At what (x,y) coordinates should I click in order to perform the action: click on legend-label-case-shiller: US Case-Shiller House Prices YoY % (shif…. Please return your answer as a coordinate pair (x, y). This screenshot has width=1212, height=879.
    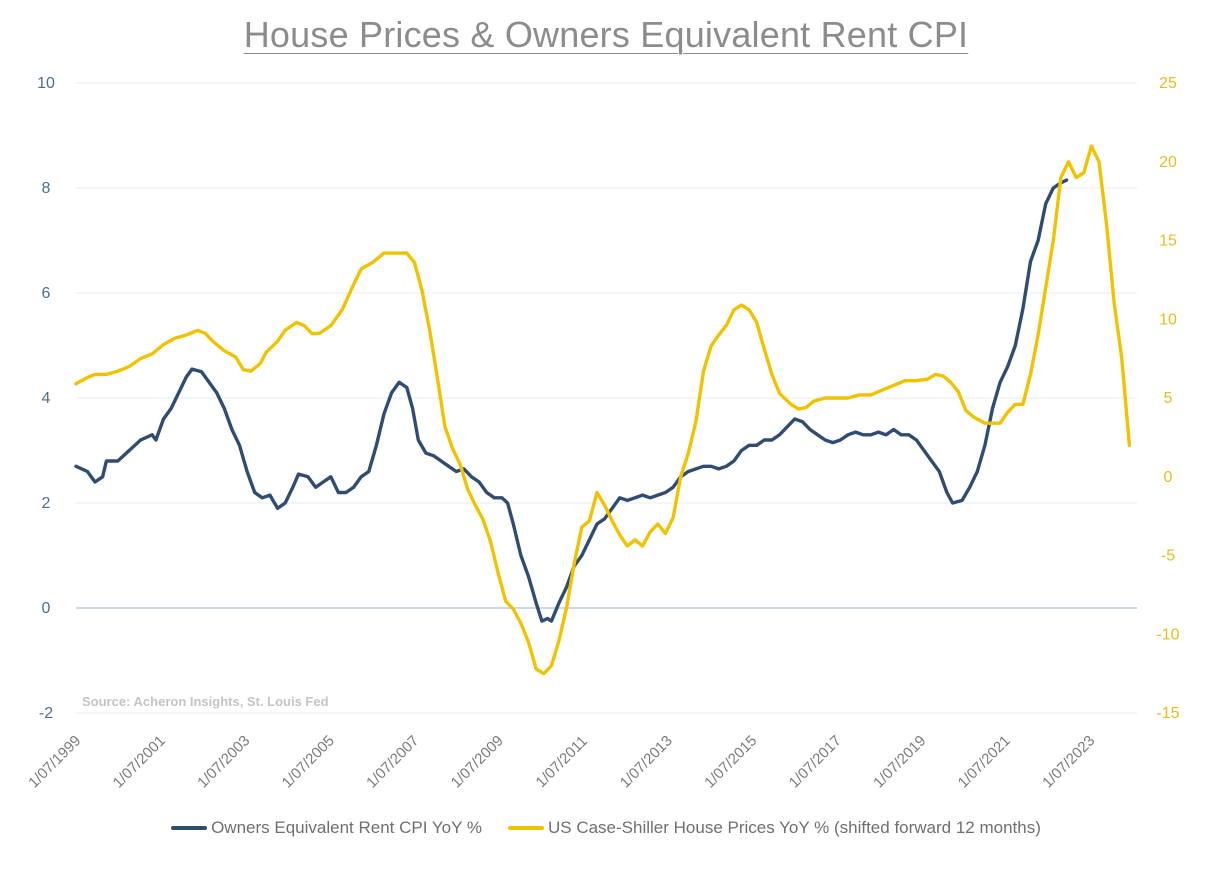
    Looking at the image, I should click on (794, 827).